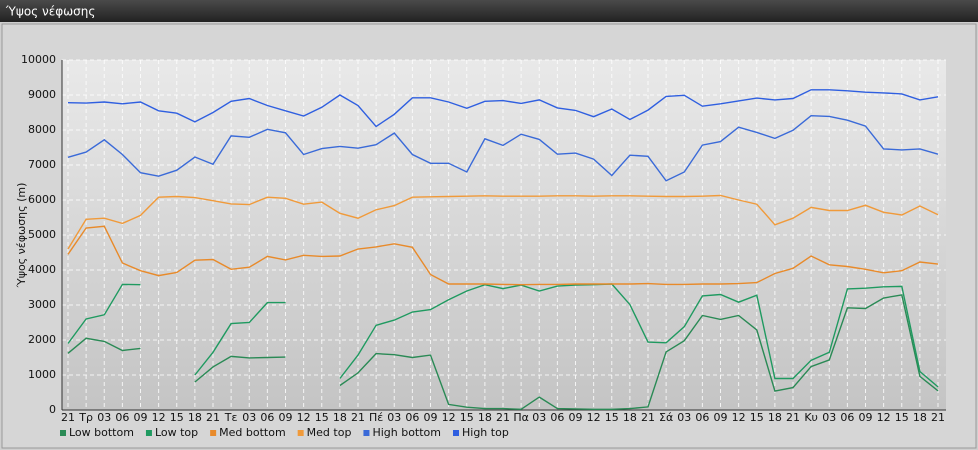 The image size is (978, 450). I want to click on x-tick-label: Πέ, so click(376, 417).